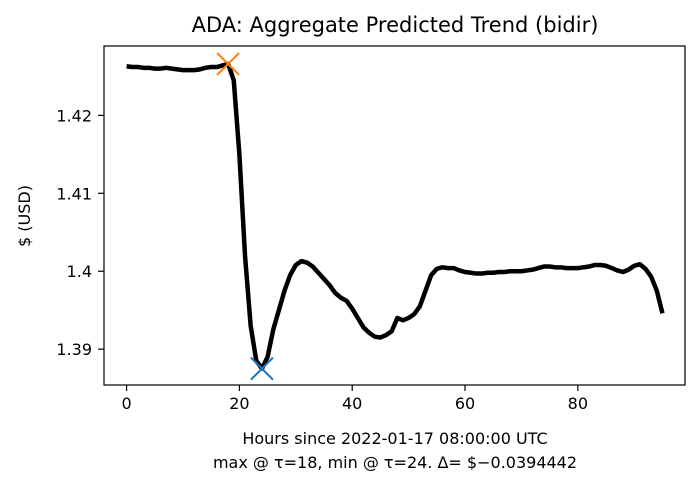  Describe the element at coordinates (465, 403) in the screenshot. I see `x-tick-label: 60` at that location.